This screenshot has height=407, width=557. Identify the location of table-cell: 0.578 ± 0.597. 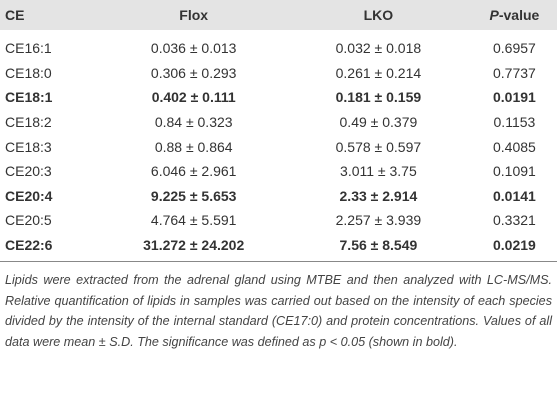
(378, 146).